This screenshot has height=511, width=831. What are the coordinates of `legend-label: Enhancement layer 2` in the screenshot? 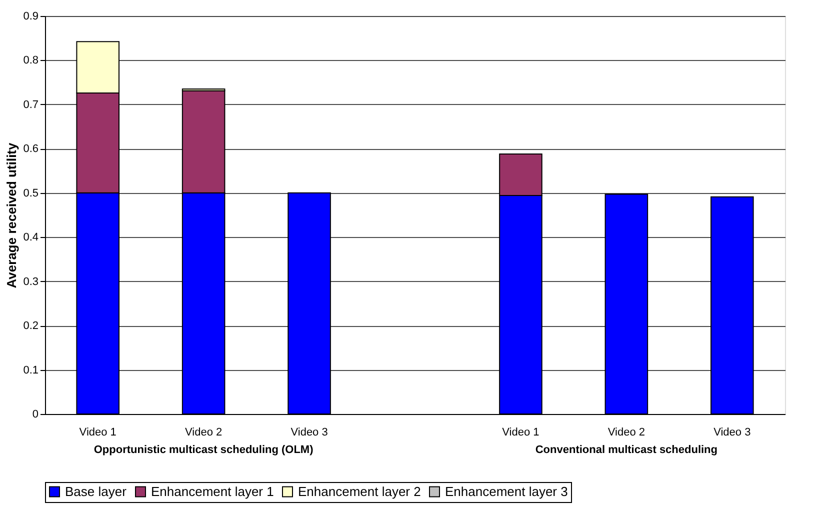 It's located at (359, 491).